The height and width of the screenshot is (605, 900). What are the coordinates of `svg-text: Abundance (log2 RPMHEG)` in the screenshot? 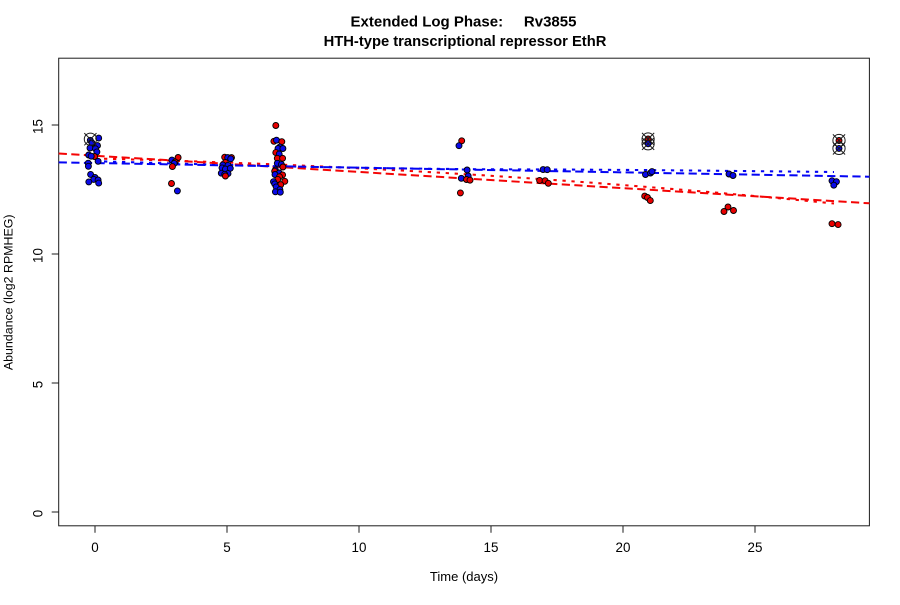 It's located at (9, 292).